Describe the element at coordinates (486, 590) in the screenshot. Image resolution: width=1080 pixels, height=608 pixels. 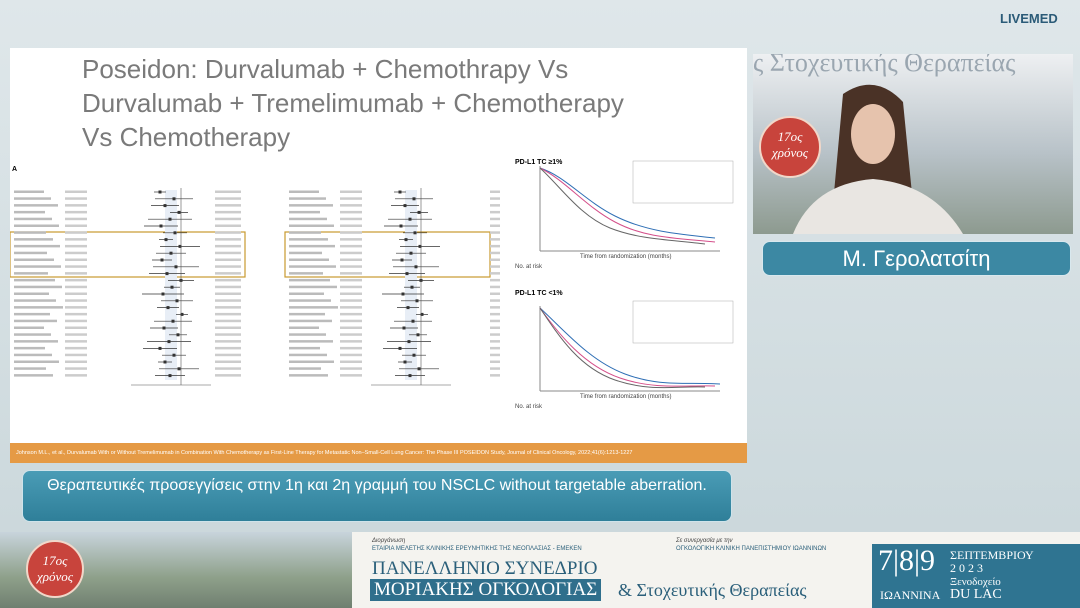
I see `event-line: ΜΟΡΙΑΚΗΣ ΟΓΚΟΛΟΓΙΑΣ` at that location.